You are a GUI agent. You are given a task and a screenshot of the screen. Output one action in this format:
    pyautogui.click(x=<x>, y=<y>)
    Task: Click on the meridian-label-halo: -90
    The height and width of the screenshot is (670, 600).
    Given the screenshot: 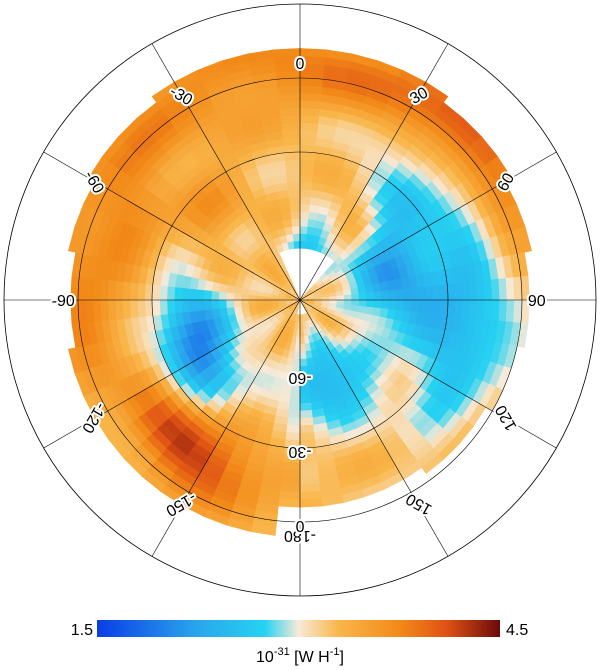 What is the action you would take?
    pyautogui.click(x=63, y=301)
    